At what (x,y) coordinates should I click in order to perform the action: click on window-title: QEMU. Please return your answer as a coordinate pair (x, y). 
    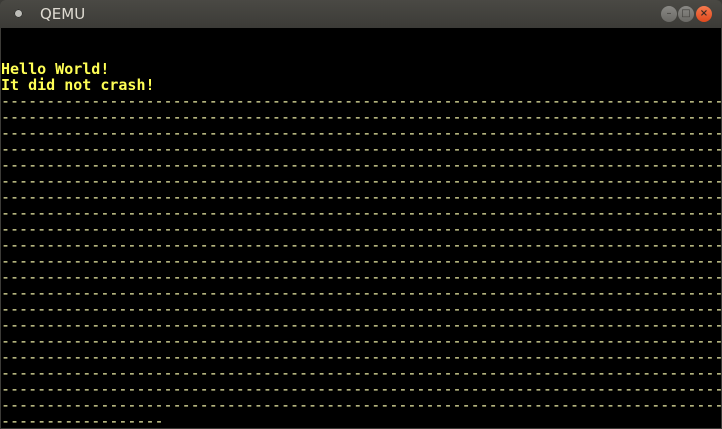
    Looking at the image, I should click on (63, 14).